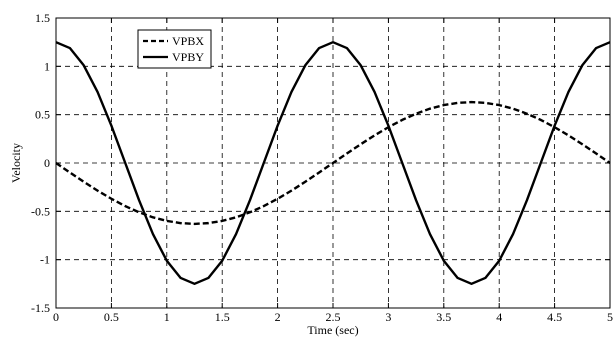 The image size is (613, 347). I want to click on legend-label-vpbx: VPBX, so click(188, 41).